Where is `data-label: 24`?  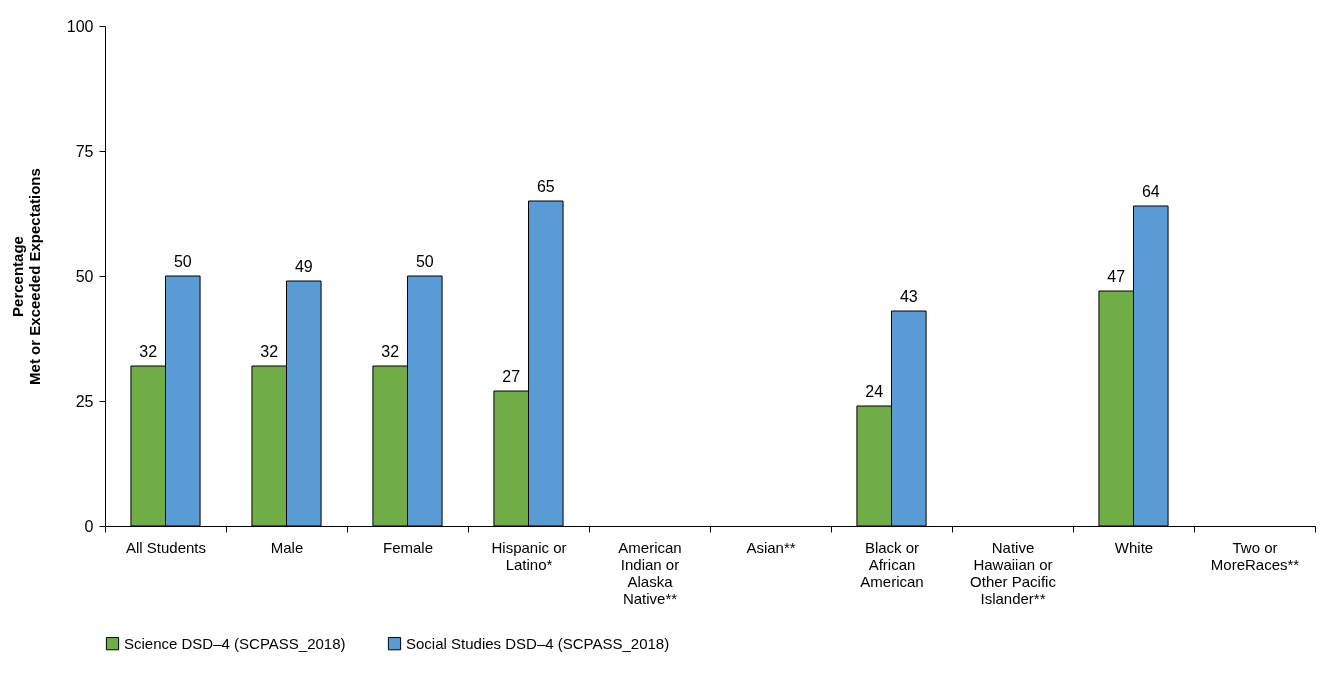
data-label: 24 is located at coordinates (874, 391).